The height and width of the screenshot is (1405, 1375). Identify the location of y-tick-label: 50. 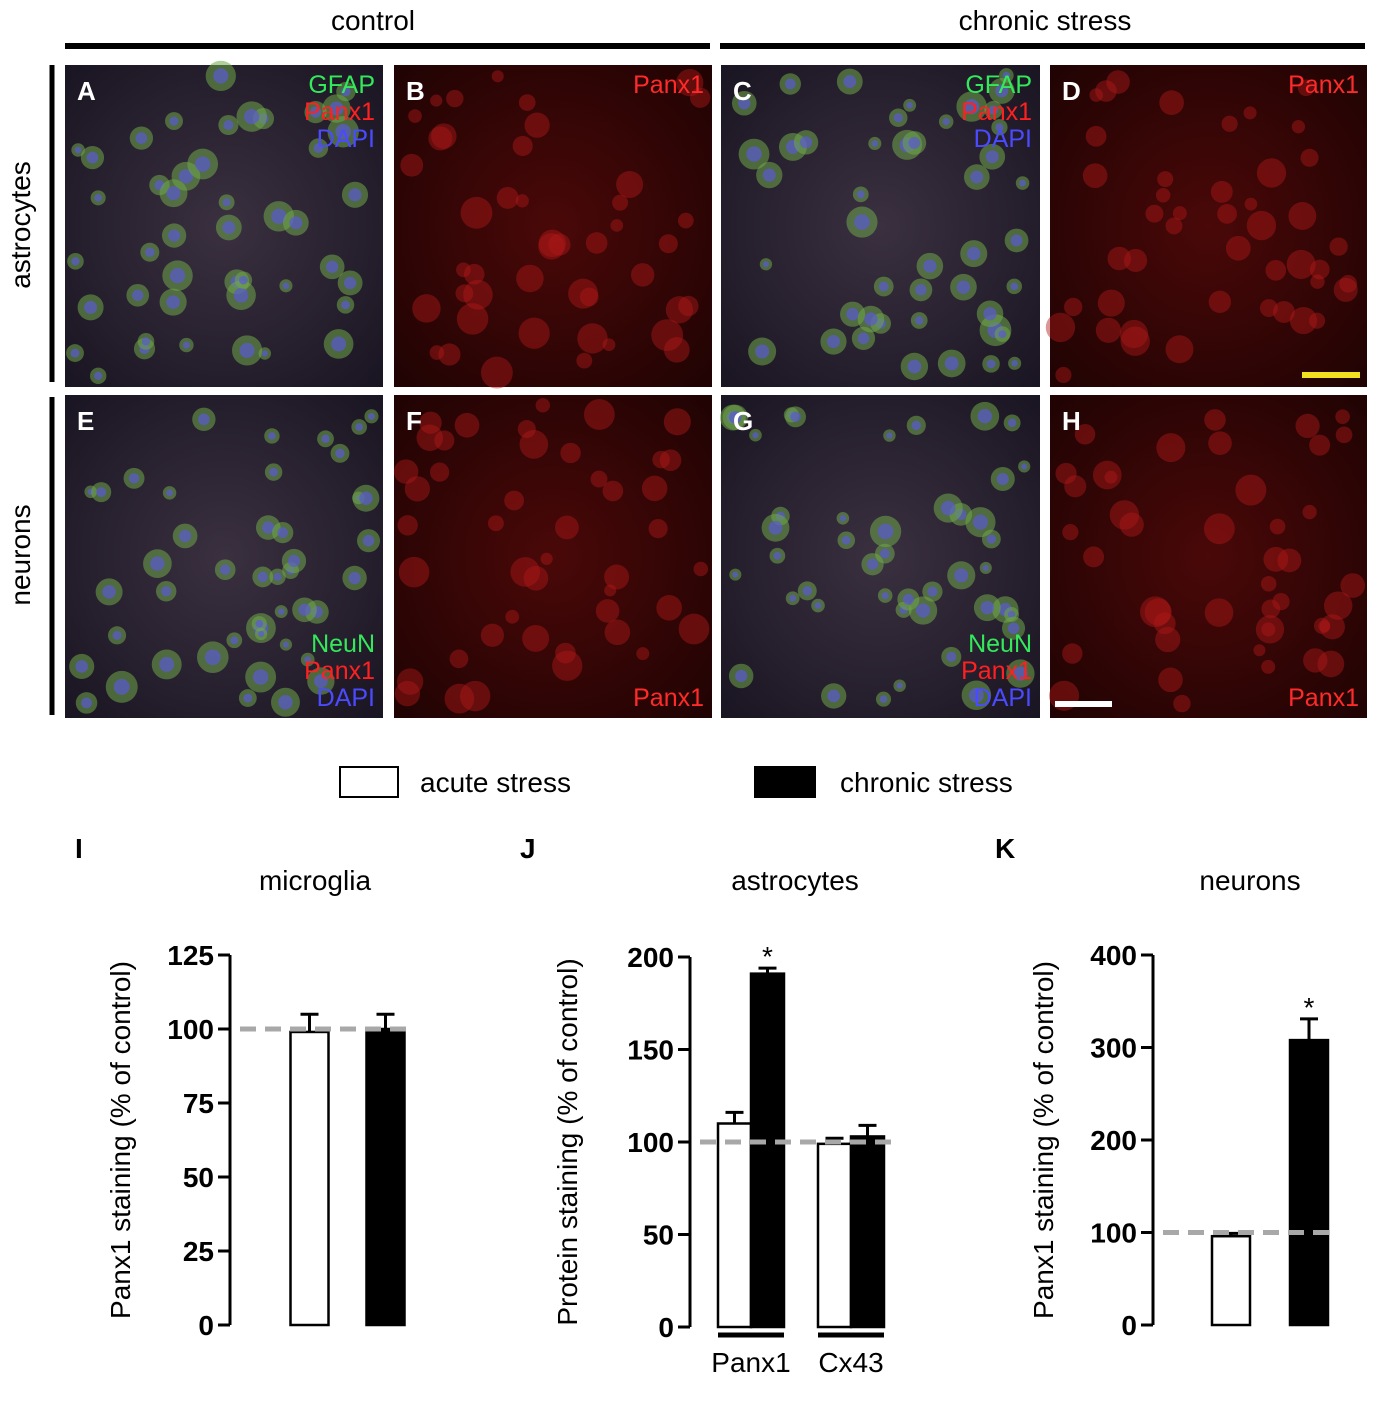
(198, 1177).